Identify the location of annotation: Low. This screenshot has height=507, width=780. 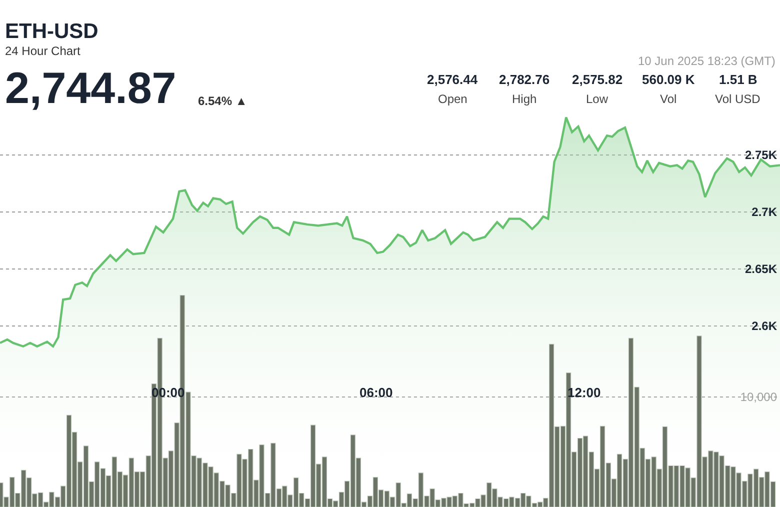
(597, 99).